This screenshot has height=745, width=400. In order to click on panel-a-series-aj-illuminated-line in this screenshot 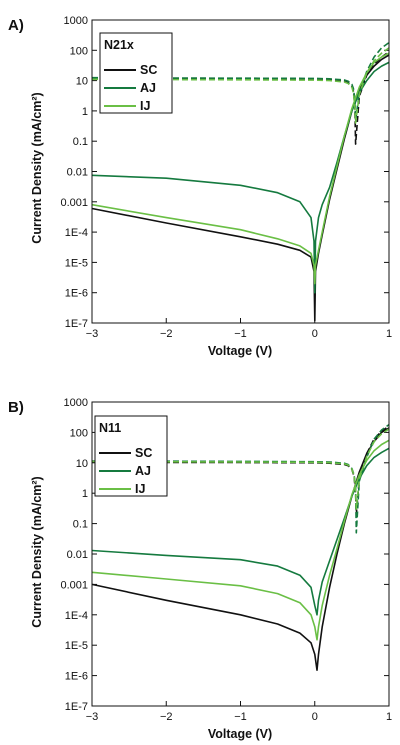, I will do `click(240, 81)`.